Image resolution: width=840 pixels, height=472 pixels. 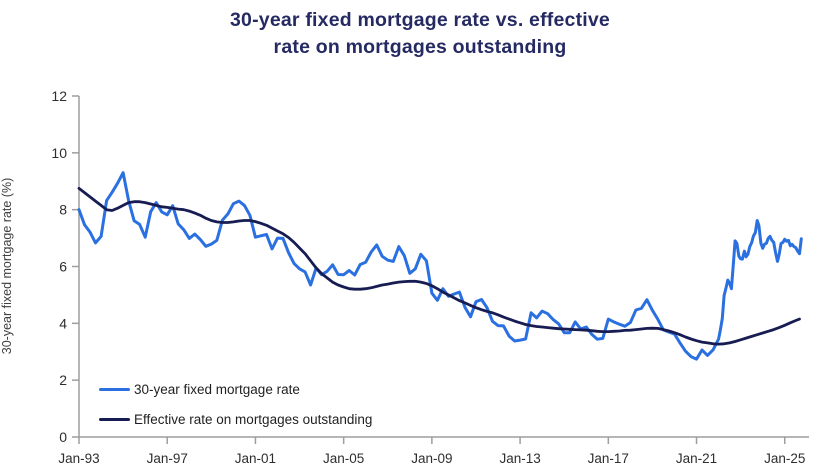 What do you see at coordinates (420, 47) in the screenshot?
I see `chart-title-line-2: rate on mortgages outstanding` at bounding box center [420, 47].